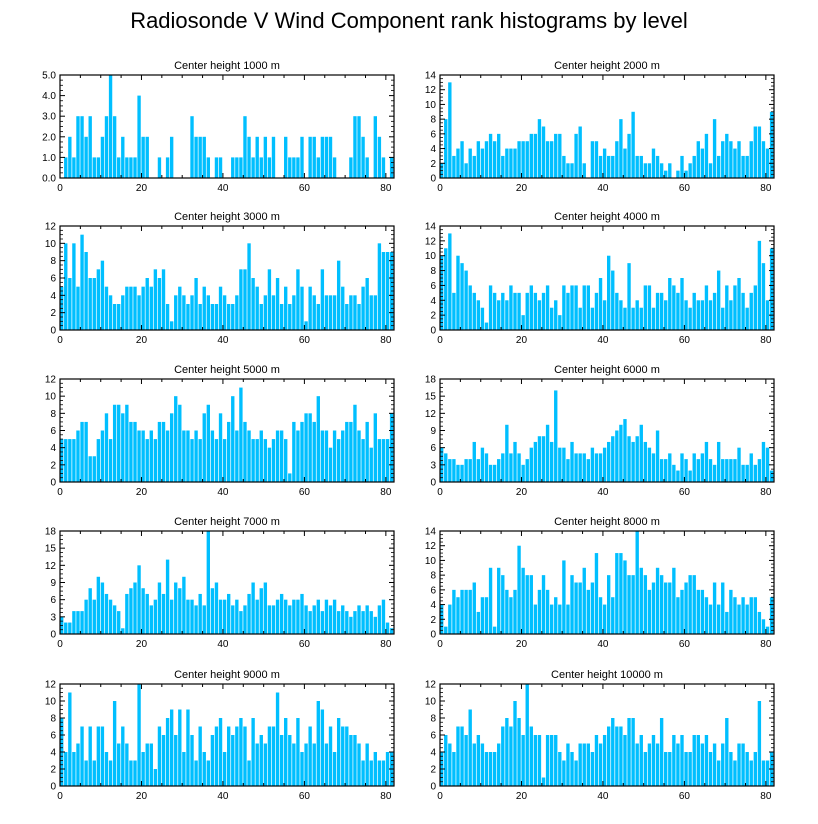  I want to click on panel-title: Center height 10000 m, so click(607, 675).